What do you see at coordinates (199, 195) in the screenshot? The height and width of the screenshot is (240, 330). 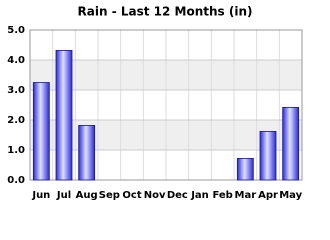 I see `x-tick-label: Jan` at bounding box center [199, 195].